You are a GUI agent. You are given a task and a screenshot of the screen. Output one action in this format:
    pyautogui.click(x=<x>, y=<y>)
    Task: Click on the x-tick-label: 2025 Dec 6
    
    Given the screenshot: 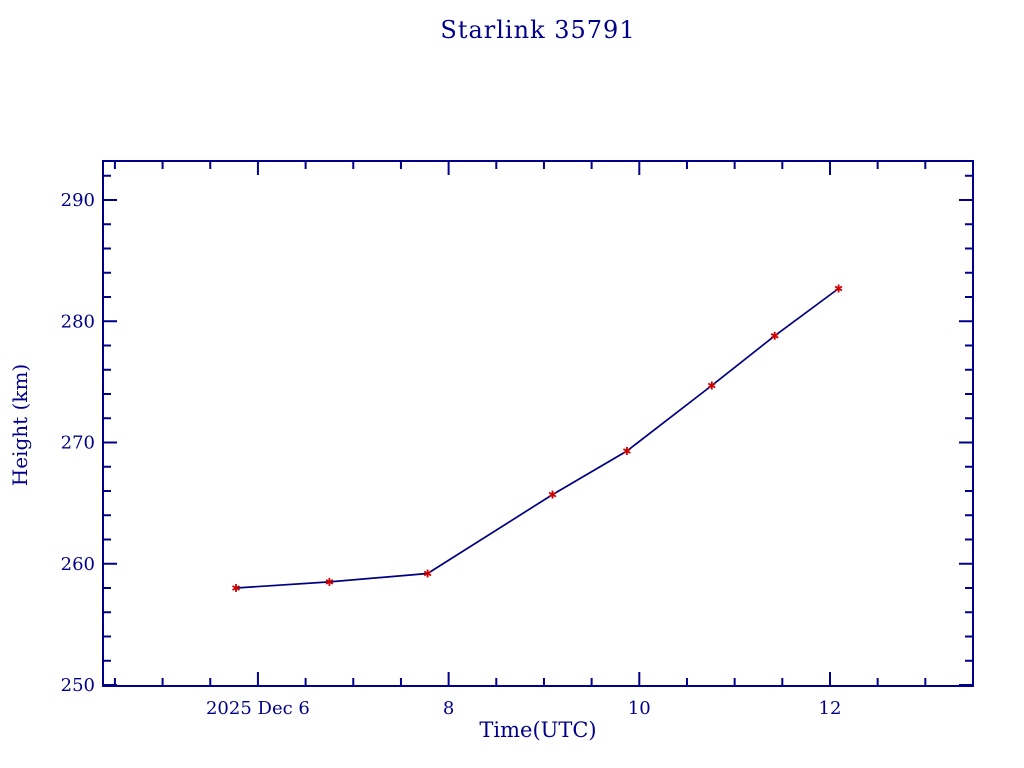 What is the action you would take?
    pyautogui.click(x=258, y=708)
    